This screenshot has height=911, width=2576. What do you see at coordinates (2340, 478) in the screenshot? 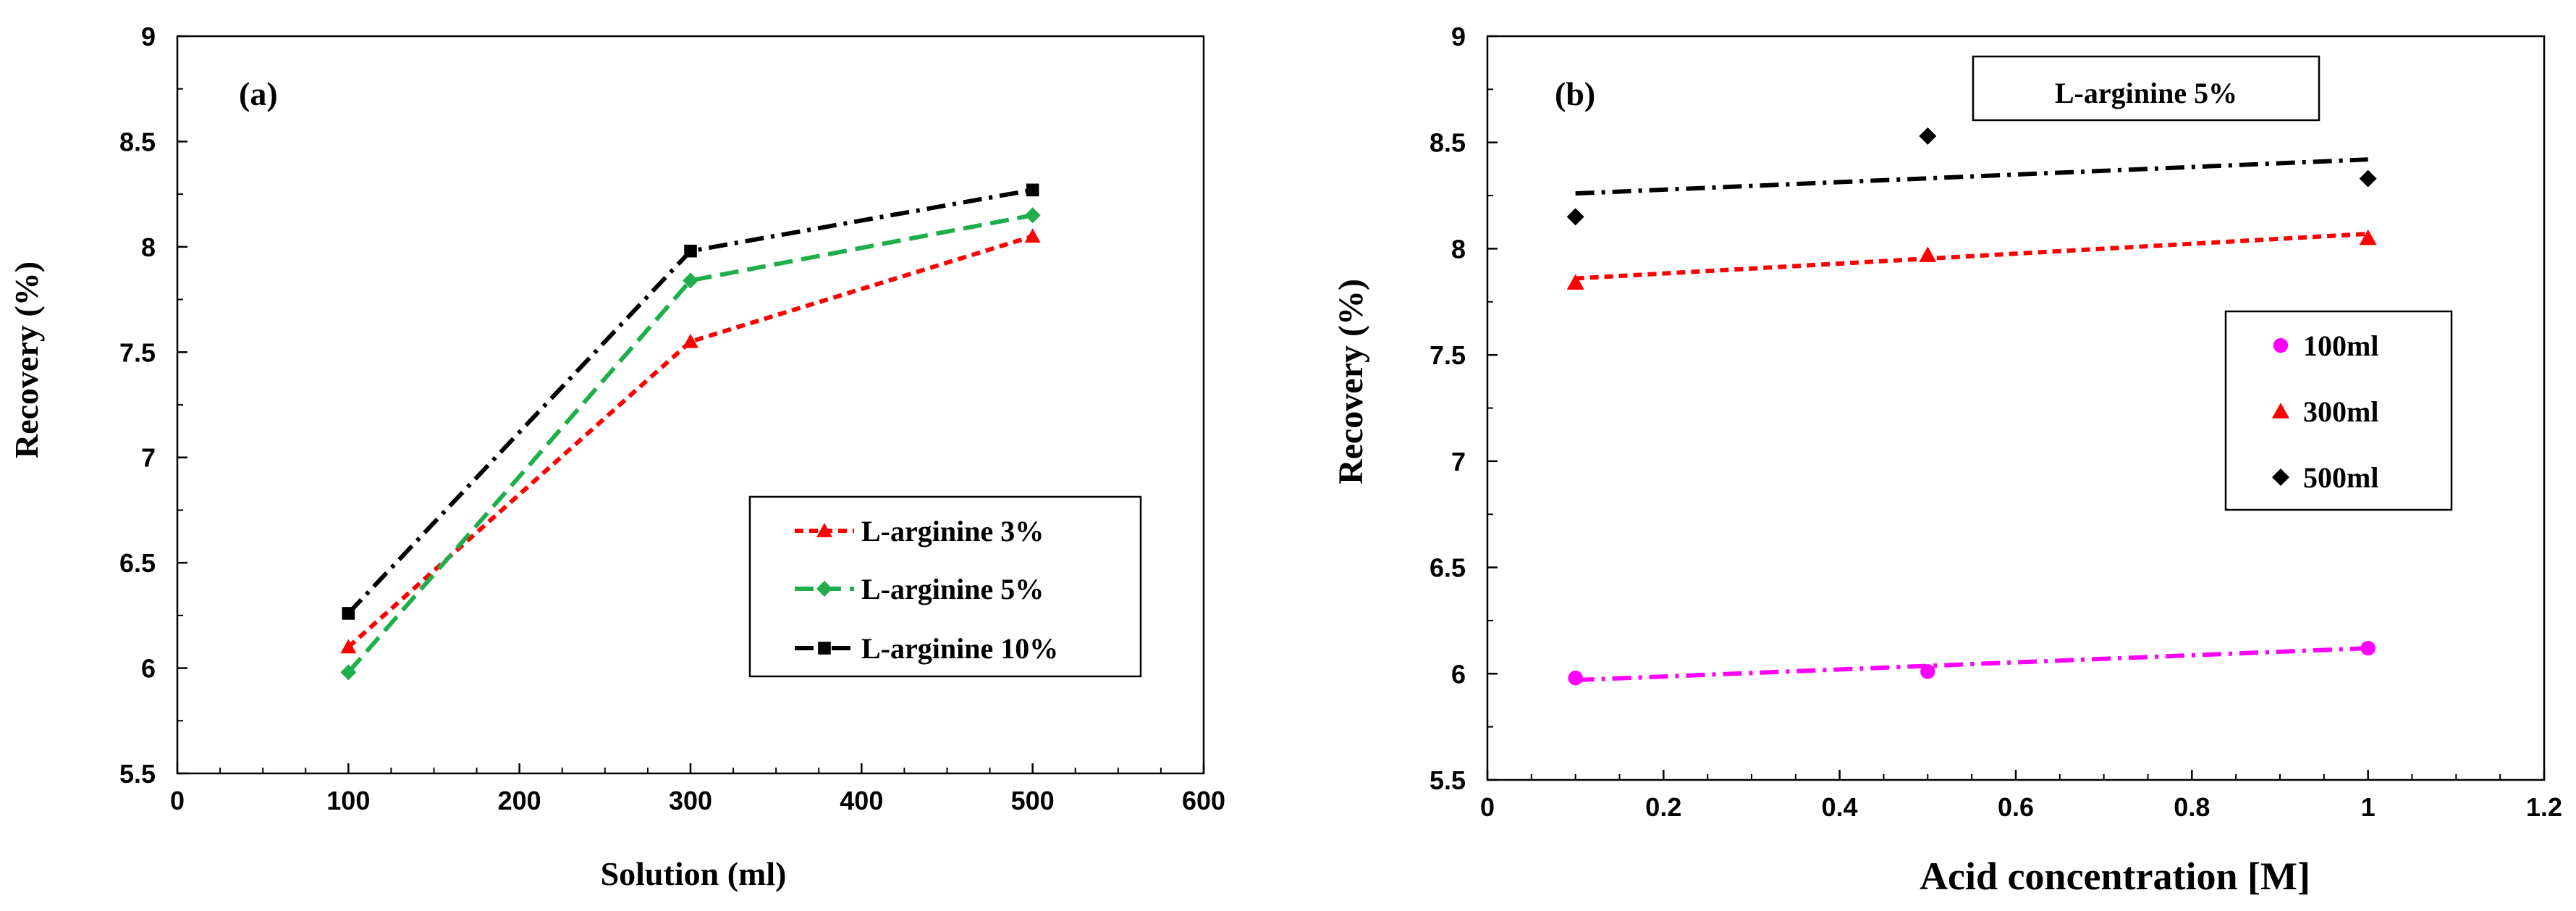
I see `legend-label-500ml: 500ml` at bounding box center [2340, 478].